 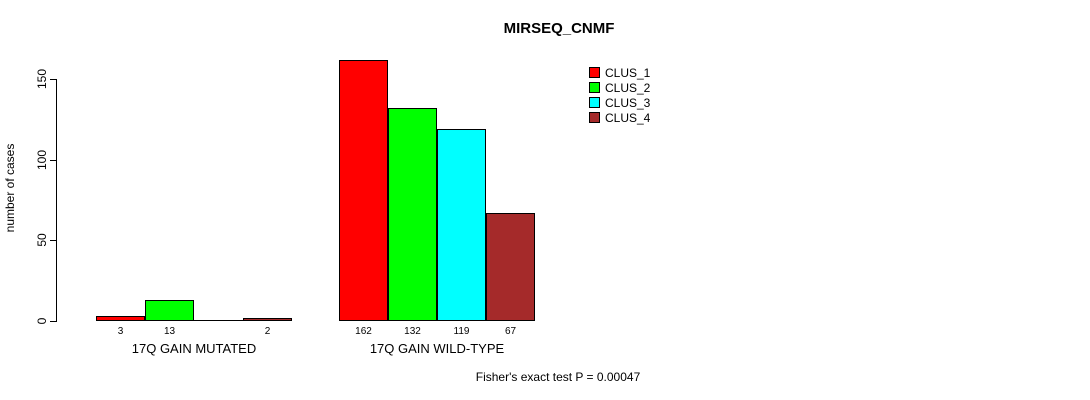 What do you see at coordinates (194, 348) in the screenshot?
I see `x-category-label: 17Q GAIN MUTATED` at bounding box center [194, 348].